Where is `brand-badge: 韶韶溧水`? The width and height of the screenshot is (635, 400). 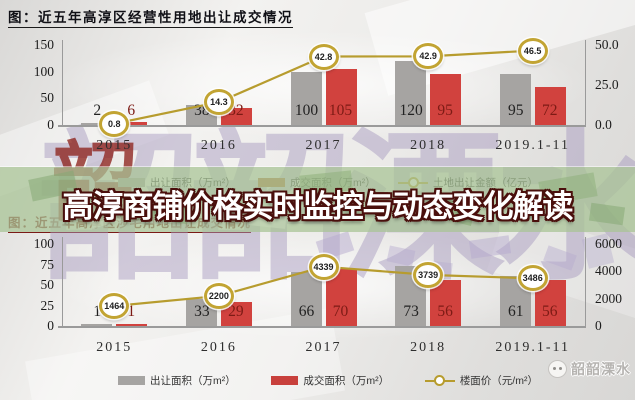 brand-badge: 韶韶溧水 is located at coordinates (589, 369).